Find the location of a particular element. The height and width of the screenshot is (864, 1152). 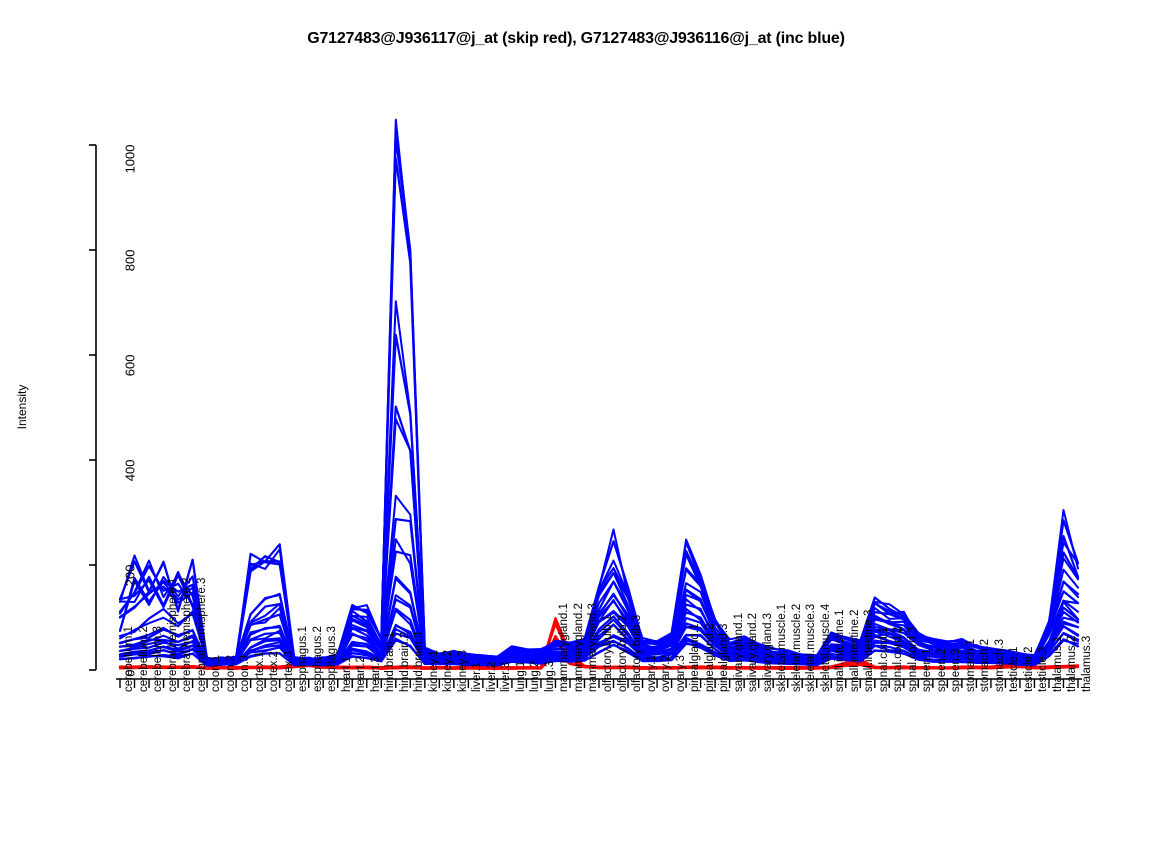

x-tick-label: colon.3 is located at coordinates (245, 673).